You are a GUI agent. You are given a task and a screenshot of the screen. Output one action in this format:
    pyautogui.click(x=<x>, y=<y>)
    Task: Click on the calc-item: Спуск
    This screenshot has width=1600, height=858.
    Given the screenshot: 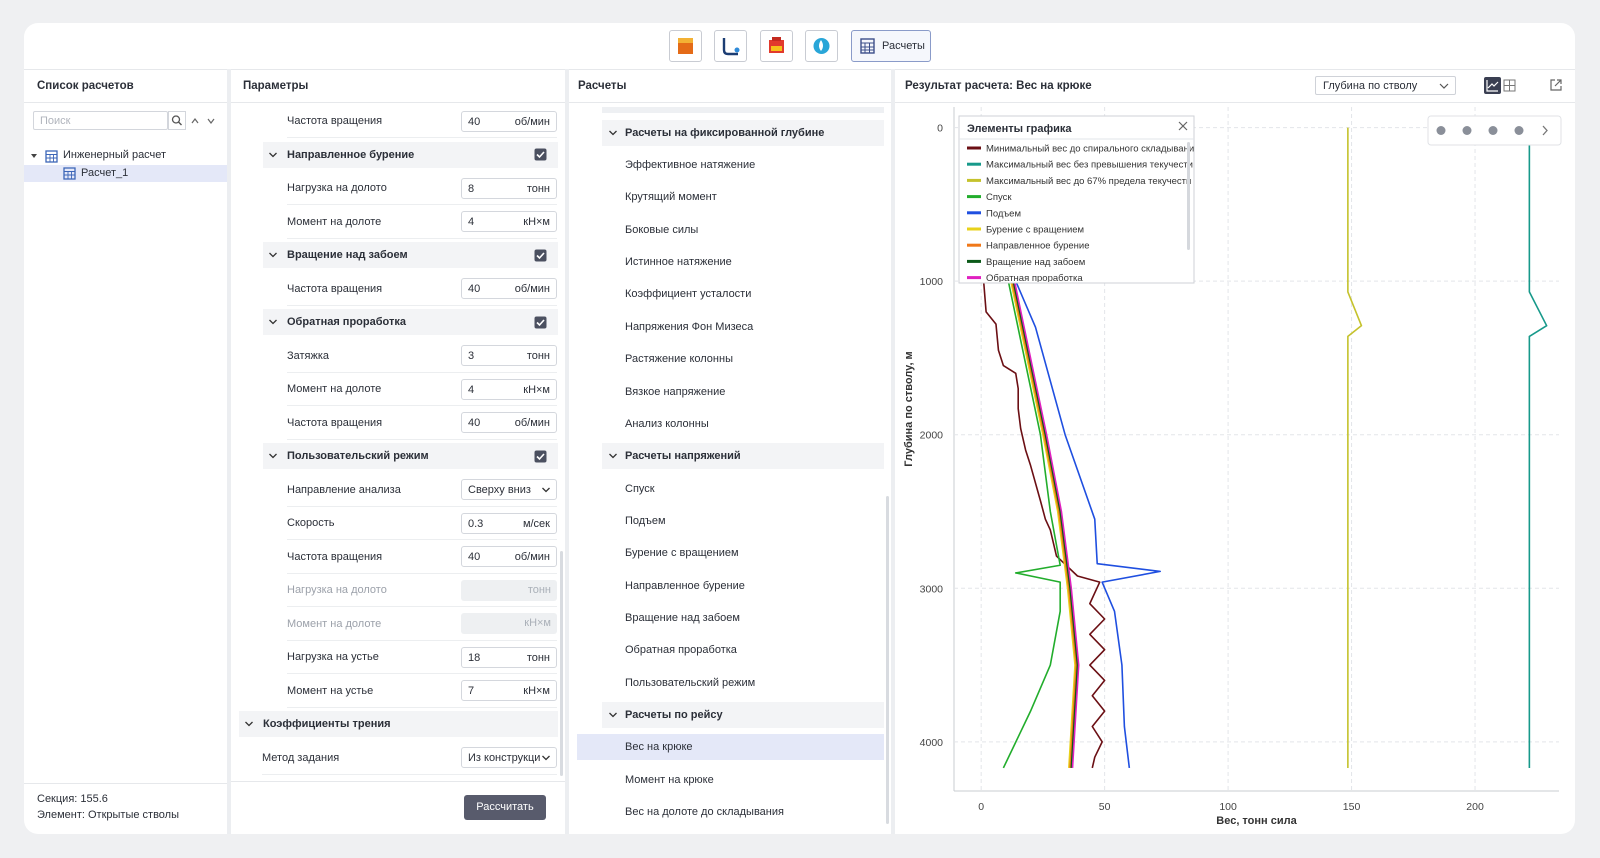 What is the action you would take?
    pyautogui.click(x=640, y=488)
    